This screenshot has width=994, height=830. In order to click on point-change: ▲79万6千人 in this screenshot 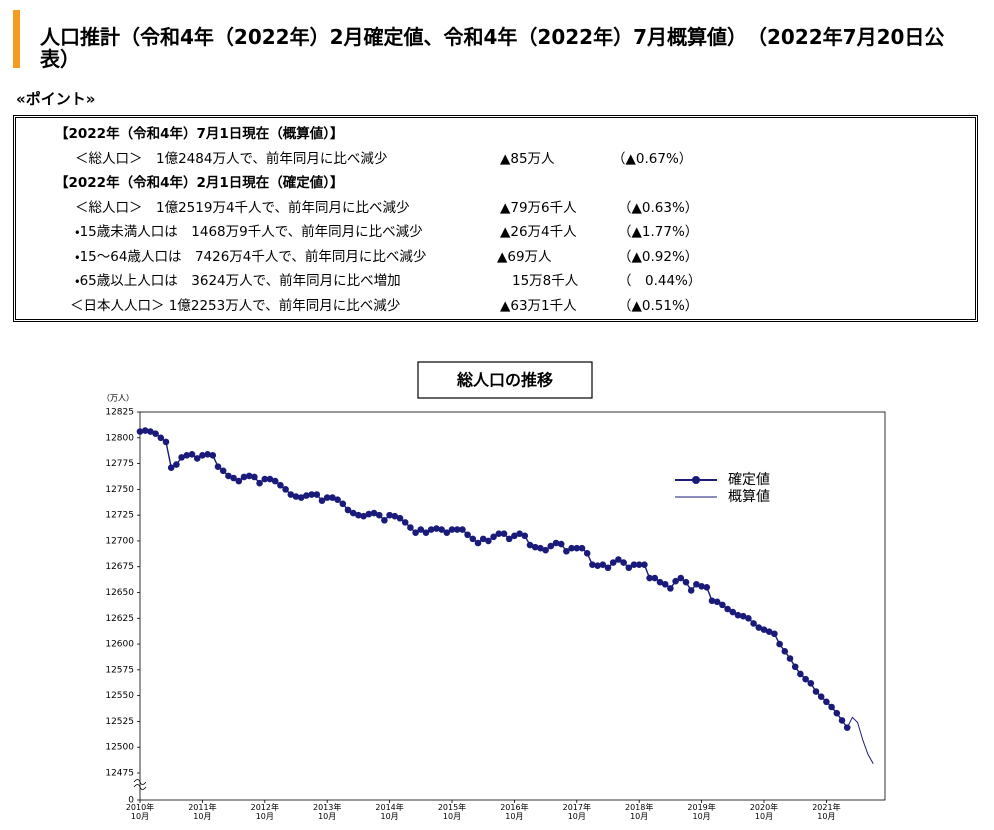, I will do `click(538, 208)`.